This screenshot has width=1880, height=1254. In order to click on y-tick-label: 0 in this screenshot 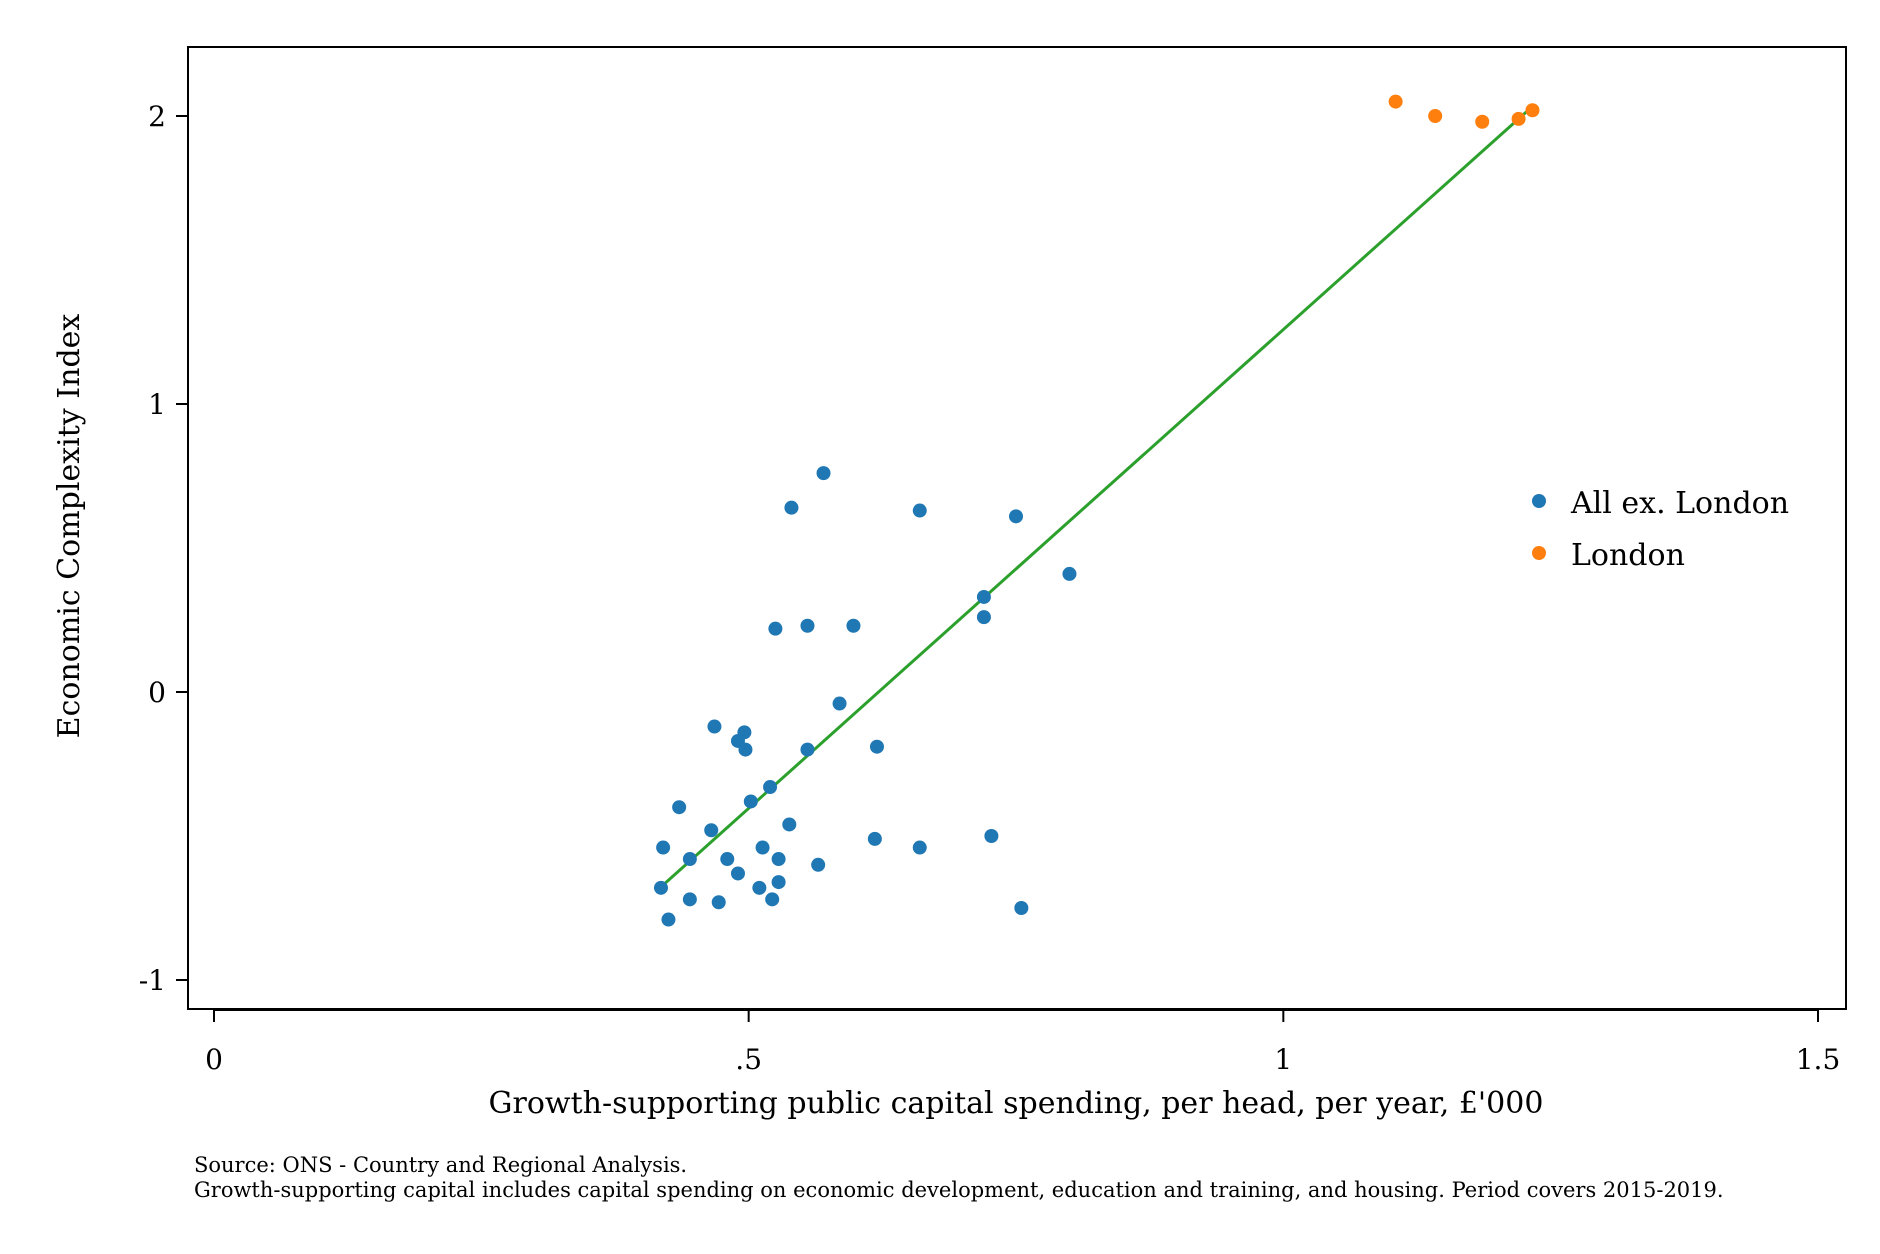, I will do `click(157, 692)`.